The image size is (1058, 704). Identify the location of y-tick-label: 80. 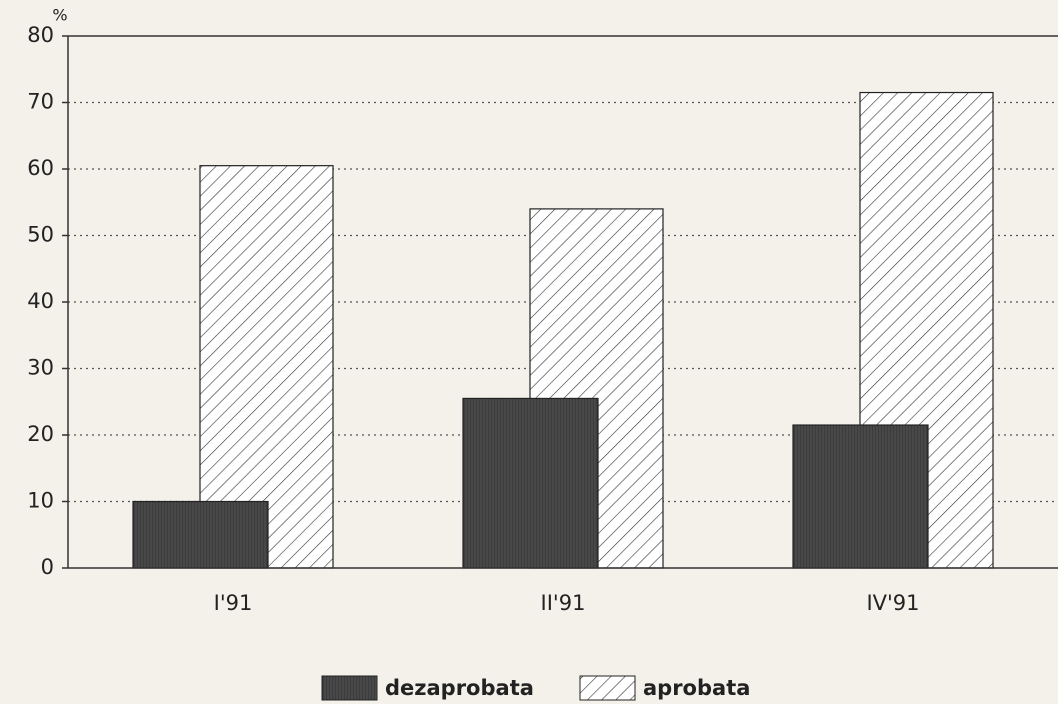
(40, 35).